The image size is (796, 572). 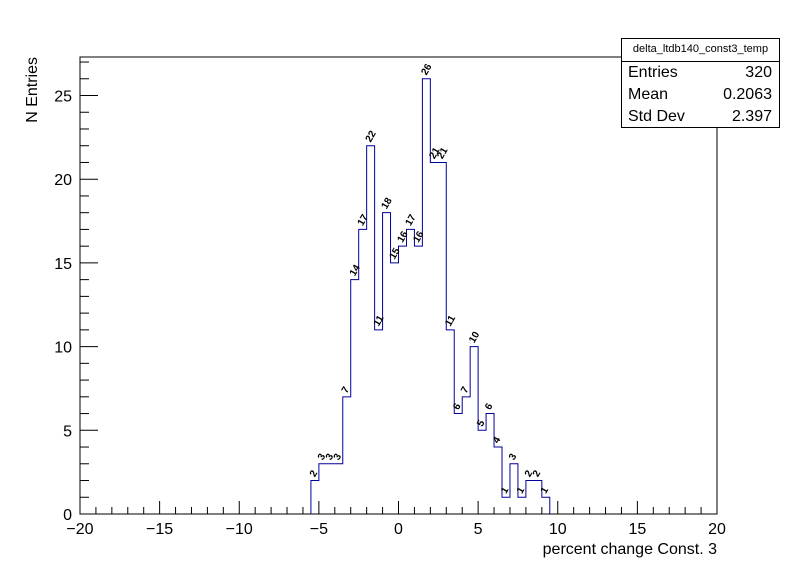 What do you see at coordinates (747, 94) in the screenshot?
I see `stats-value: 0.2063` at bounding box center [747, 94].